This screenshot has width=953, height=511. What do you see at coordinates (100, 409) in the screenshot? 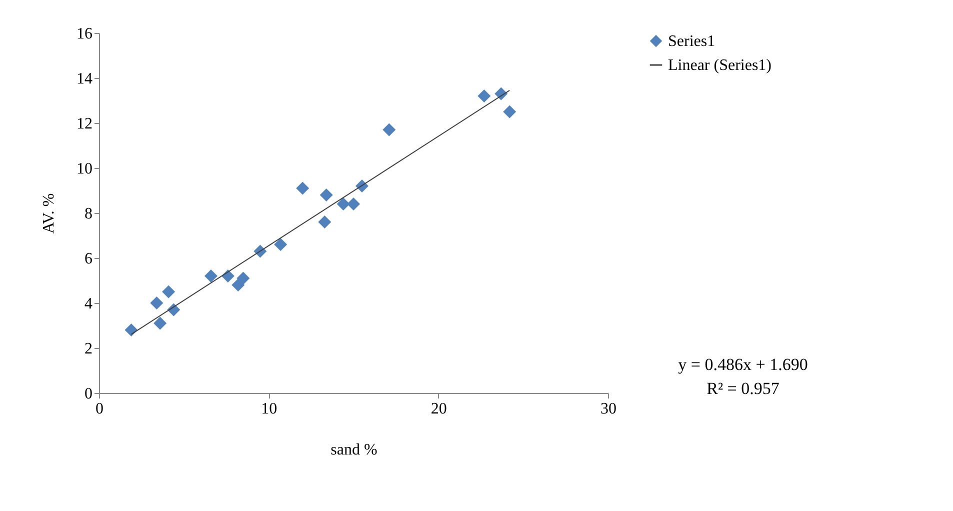
I see `x-tick-label: 0` at bounding box center [100, 409].